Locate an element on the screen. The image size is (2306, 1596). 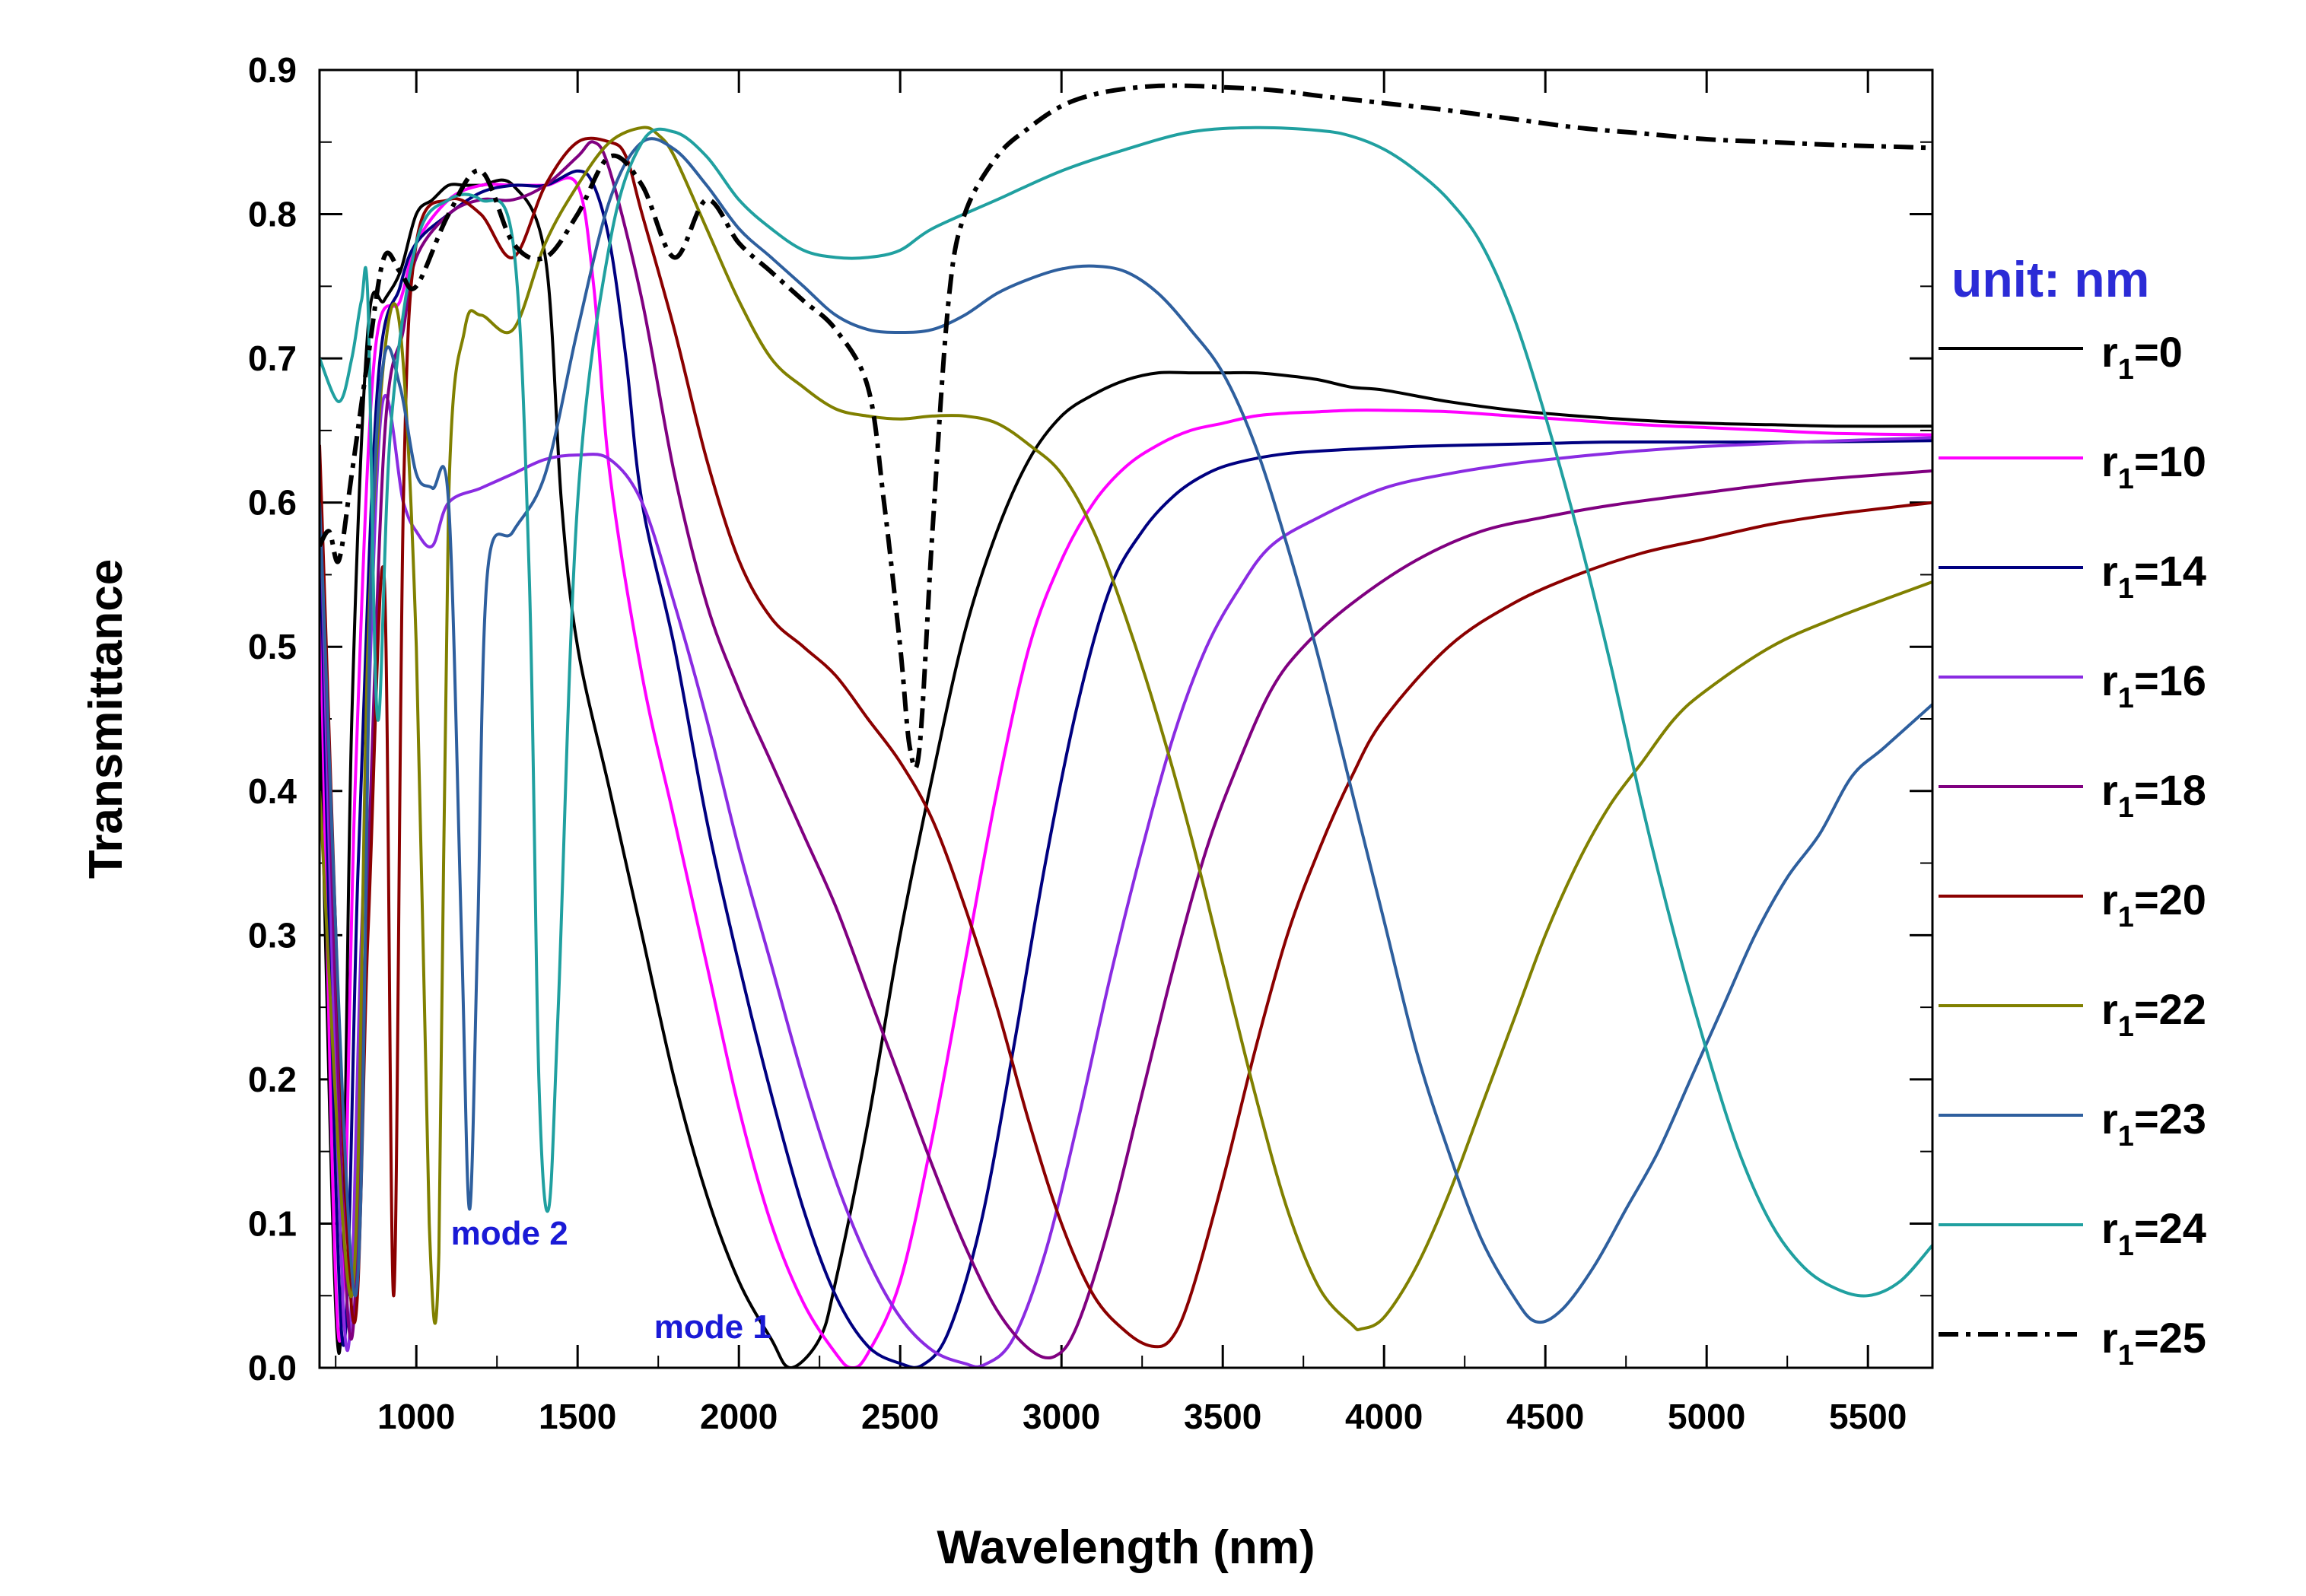
annotation-mode-1: mode 1 is located at coordinates (712, 1327).